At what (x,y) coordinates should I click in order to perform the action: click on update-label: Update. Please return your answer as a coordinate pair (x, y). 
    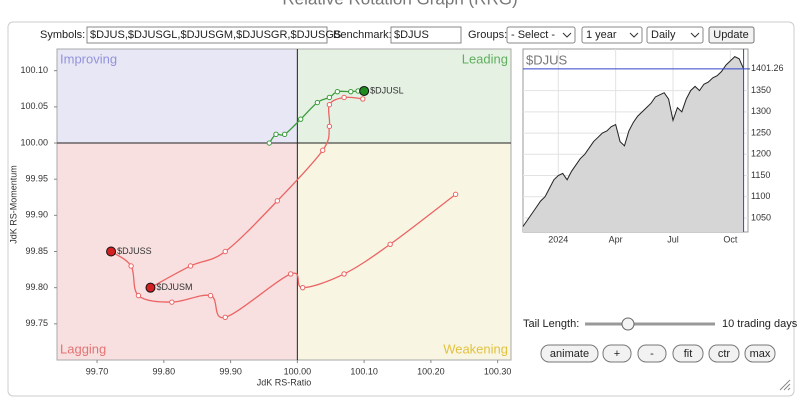
    Looking at the image, I should click on (730, 35).